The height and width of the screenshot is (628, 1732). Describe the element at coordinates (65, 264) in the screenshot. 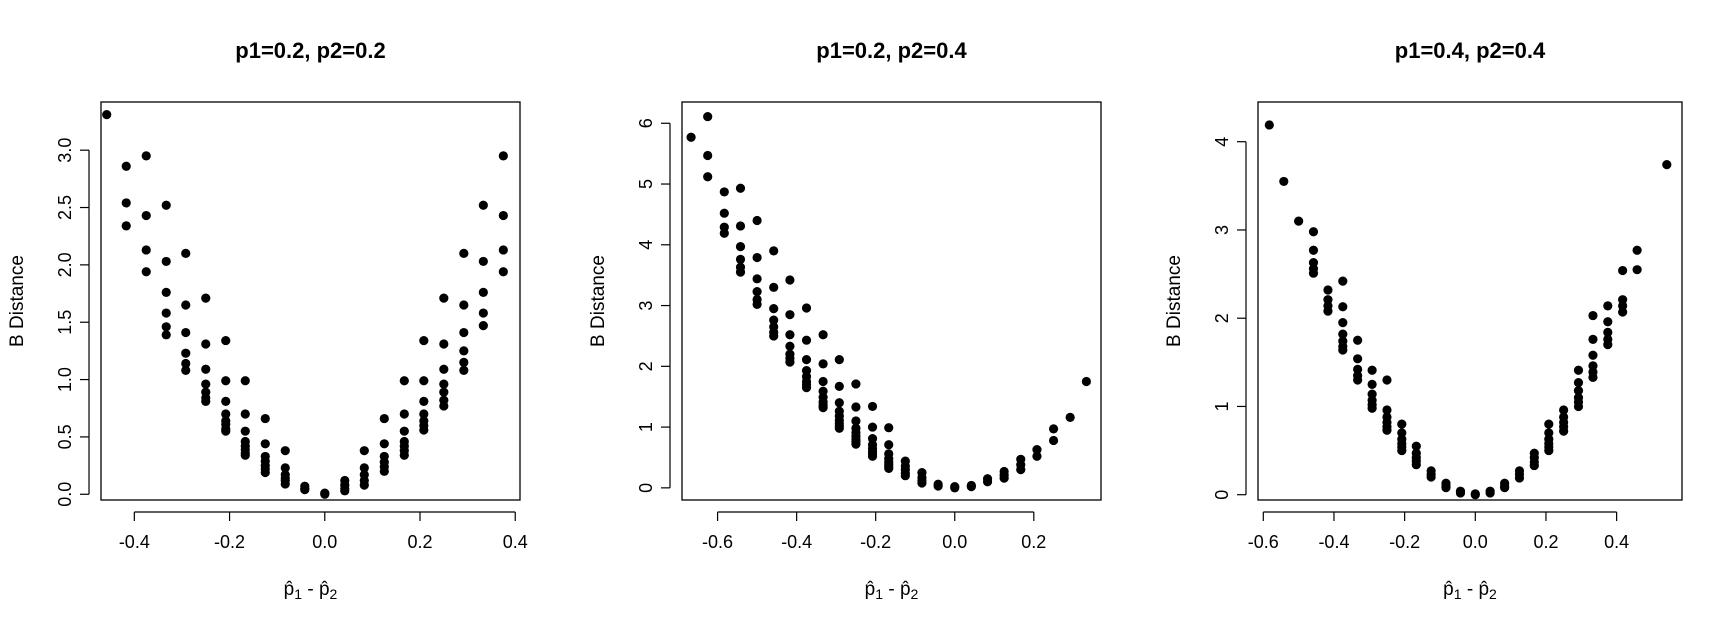

I see `y-tick-label: 2.0` at that location.